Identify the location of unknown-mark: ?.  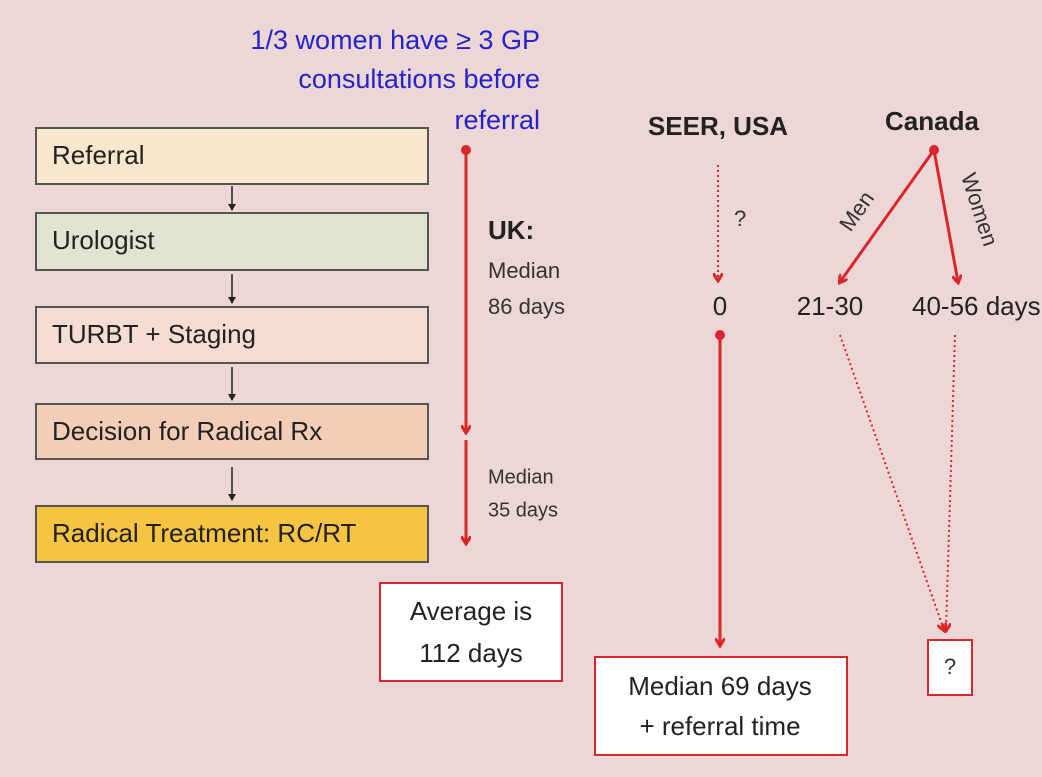
(740, 218).